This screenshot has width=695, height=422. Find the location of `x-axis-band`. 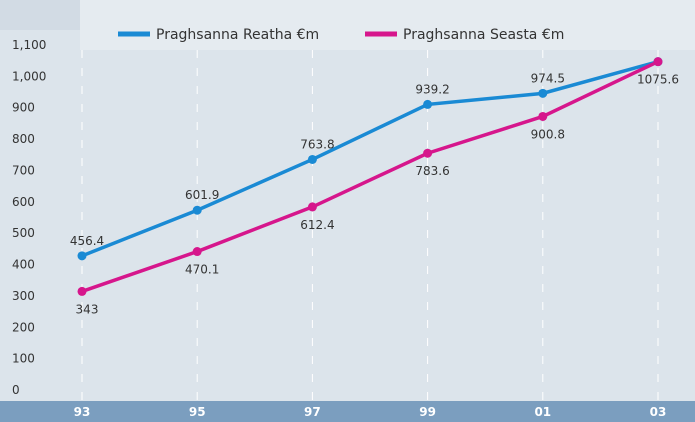

x-axis-band is located at coordinates (347, 411).